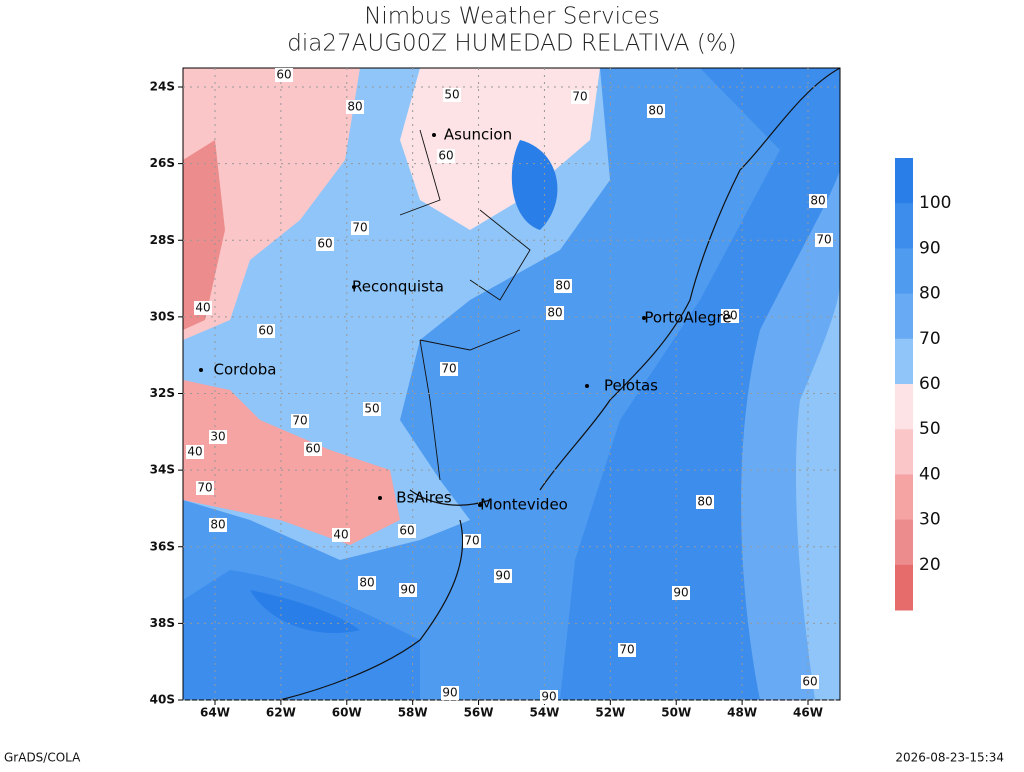 This screenshot has height=772, width=1024. Describe the element at coordinates (162, 316) in the screenshot. I see `y-tick-label: 30S` at that location.